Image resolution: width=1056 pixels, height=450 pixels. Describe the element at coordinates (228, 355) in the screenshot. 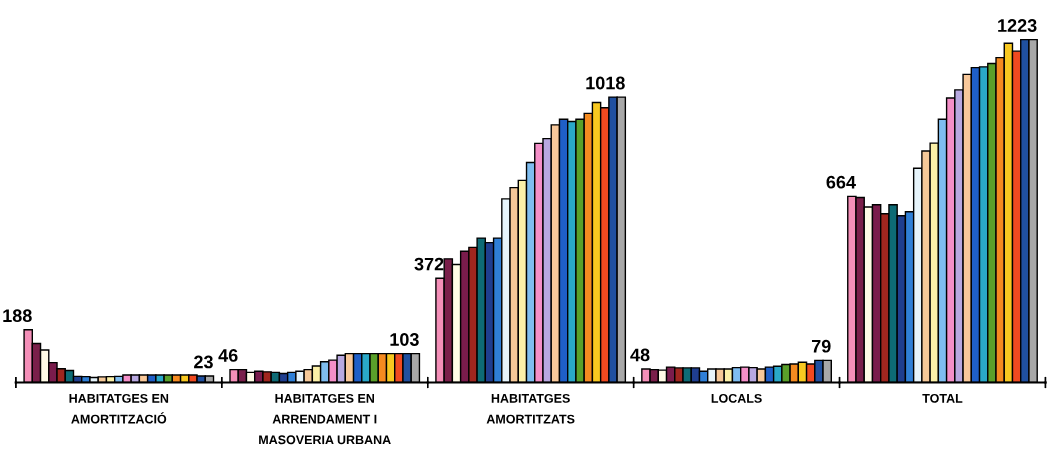

I see `data-label: 46` at that location.